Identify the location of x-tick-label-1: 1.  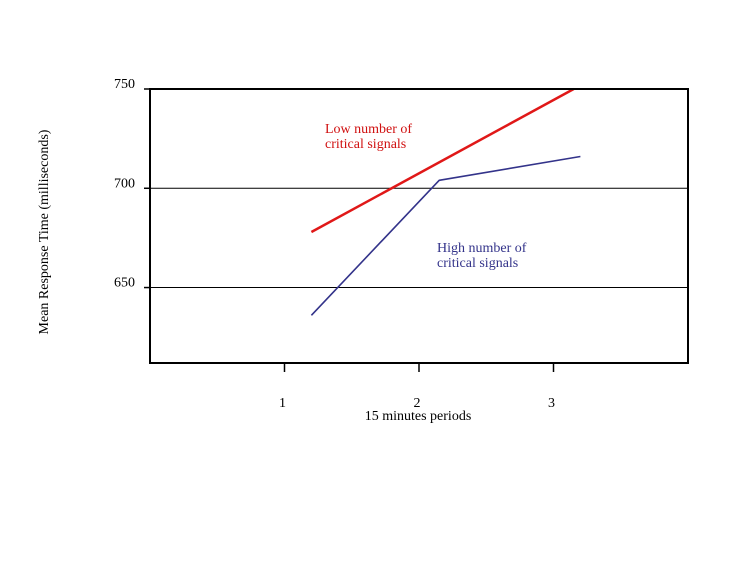
(282, 403).